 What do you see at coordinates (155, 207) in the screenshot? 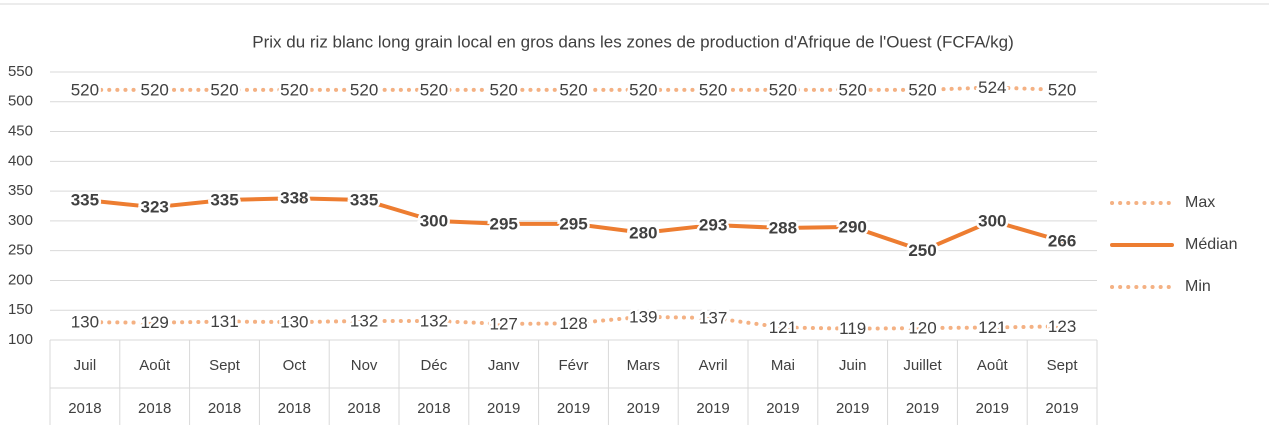
I see `data-label: 323` at bounding box center [155, 207].